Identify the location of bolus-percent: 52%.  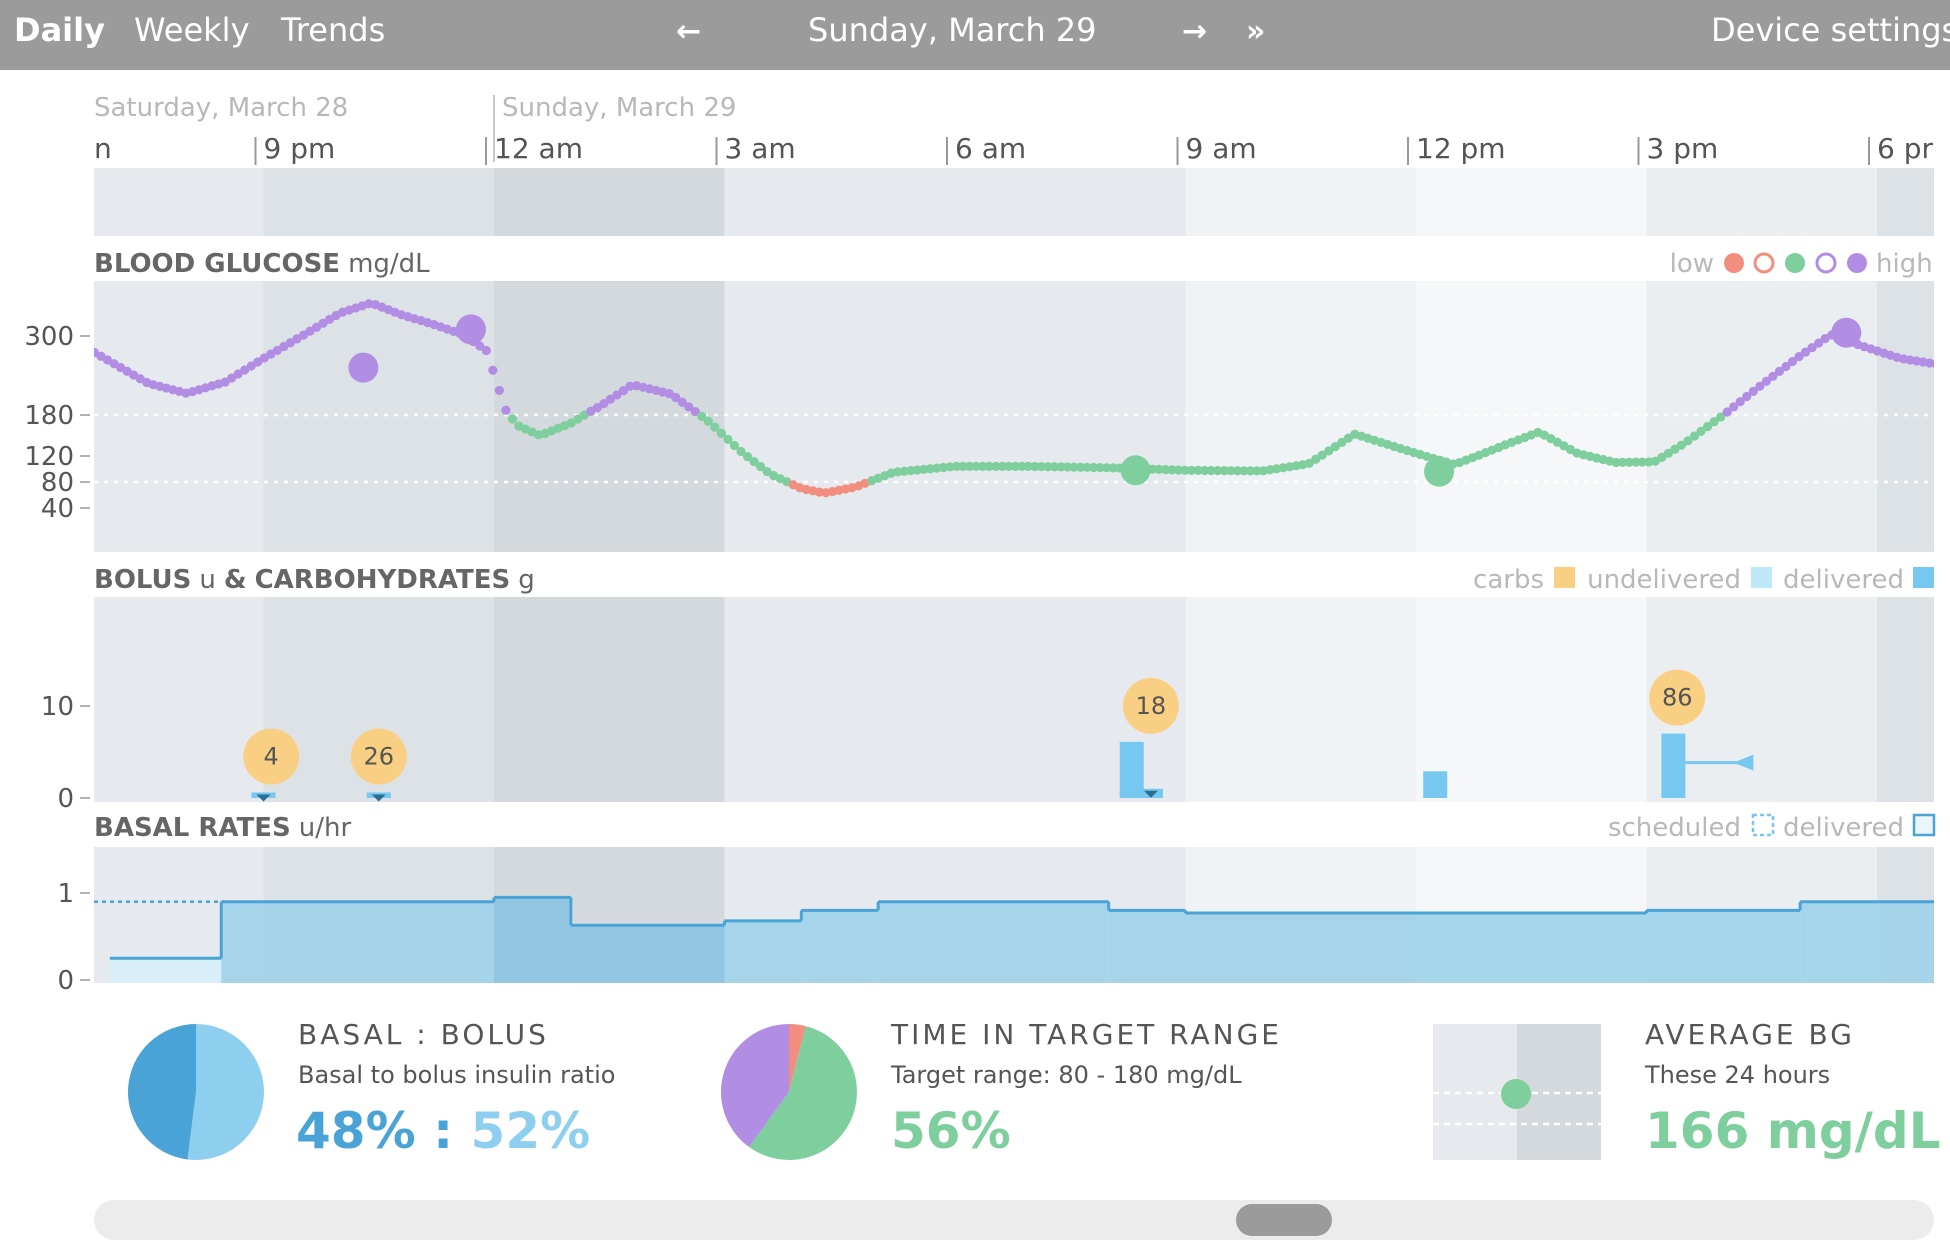
(530, 1131).